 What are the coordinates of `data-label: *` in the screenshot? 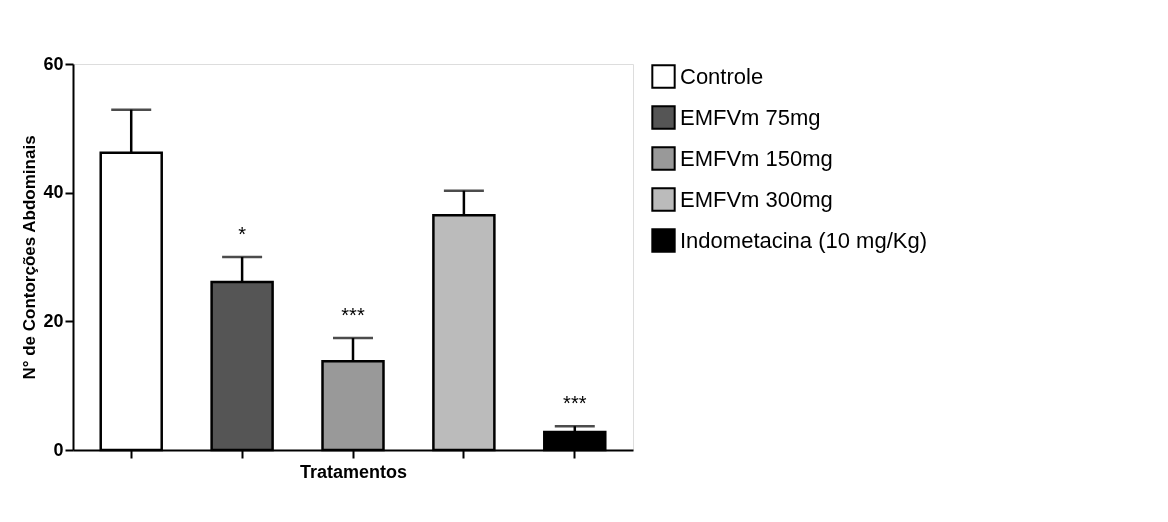 It's located at (242, 234).